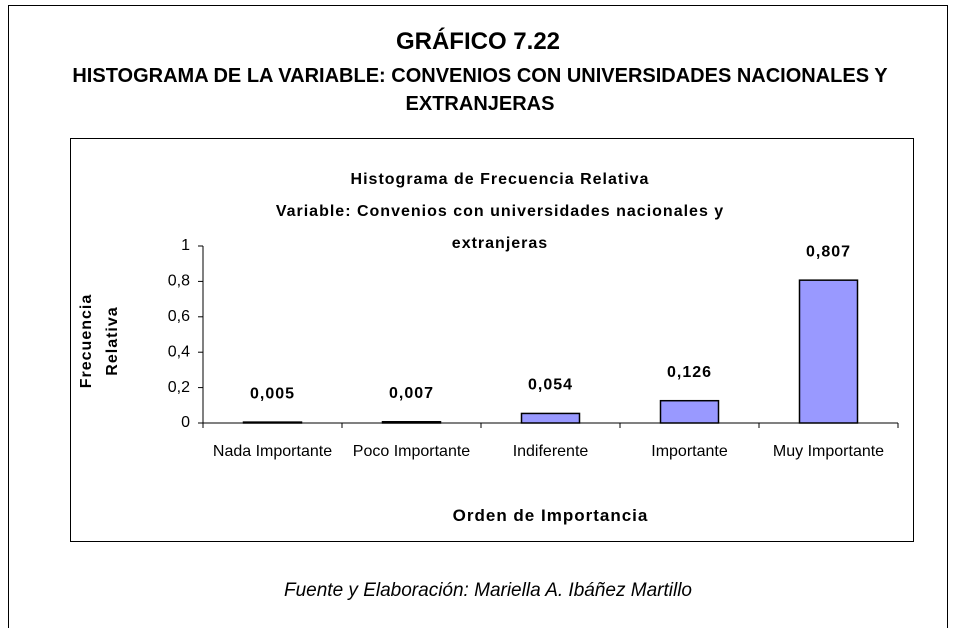 The height and width of the screenshot is (628, 958). I want to click on data-label: 0,807, so click(828, 251).